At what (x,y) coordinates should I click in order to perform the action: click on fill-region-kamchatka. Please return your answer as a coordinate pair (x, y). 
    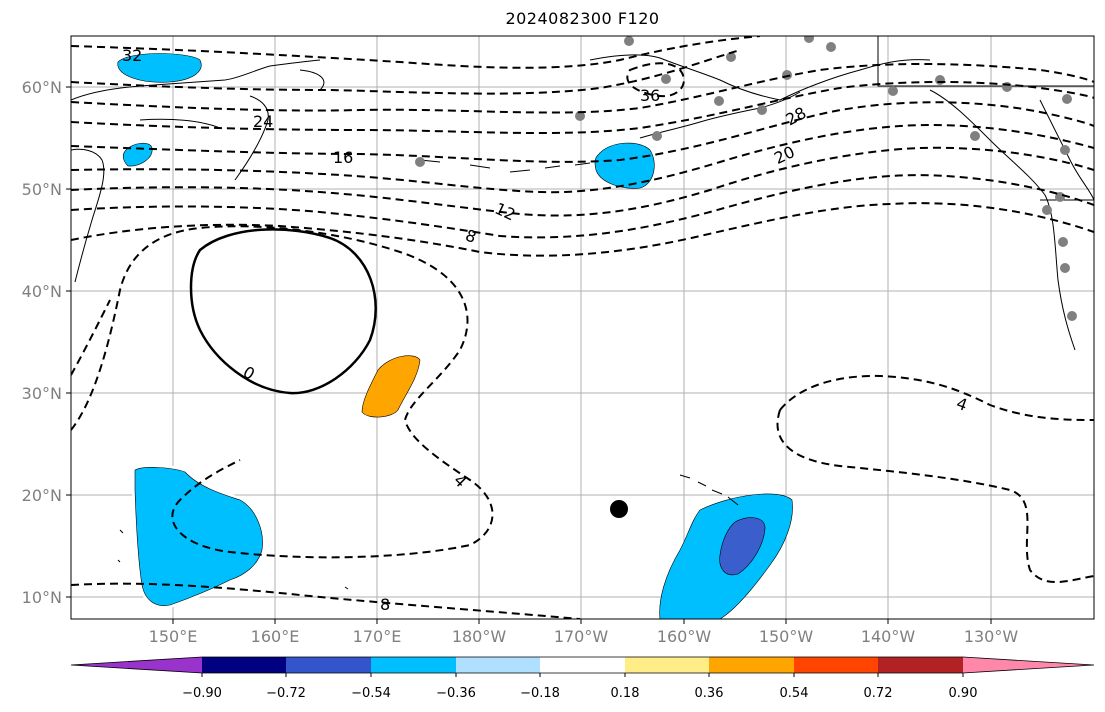
    Looking at the image, I should click on (137, 154).